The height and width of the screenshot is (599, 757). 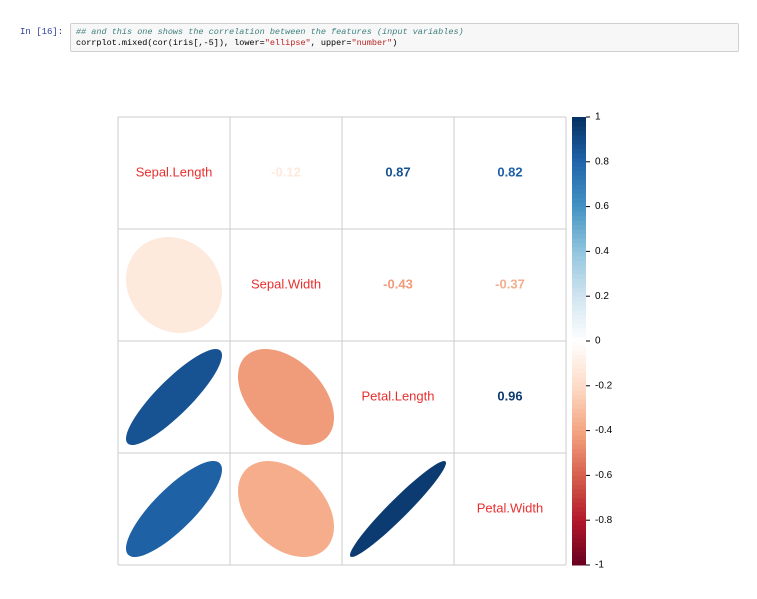 What do you see at coordinates (604, 475) in the screenshot?
I see `colorbar-tick-label: -0.6` at bounding box center [604, 475].